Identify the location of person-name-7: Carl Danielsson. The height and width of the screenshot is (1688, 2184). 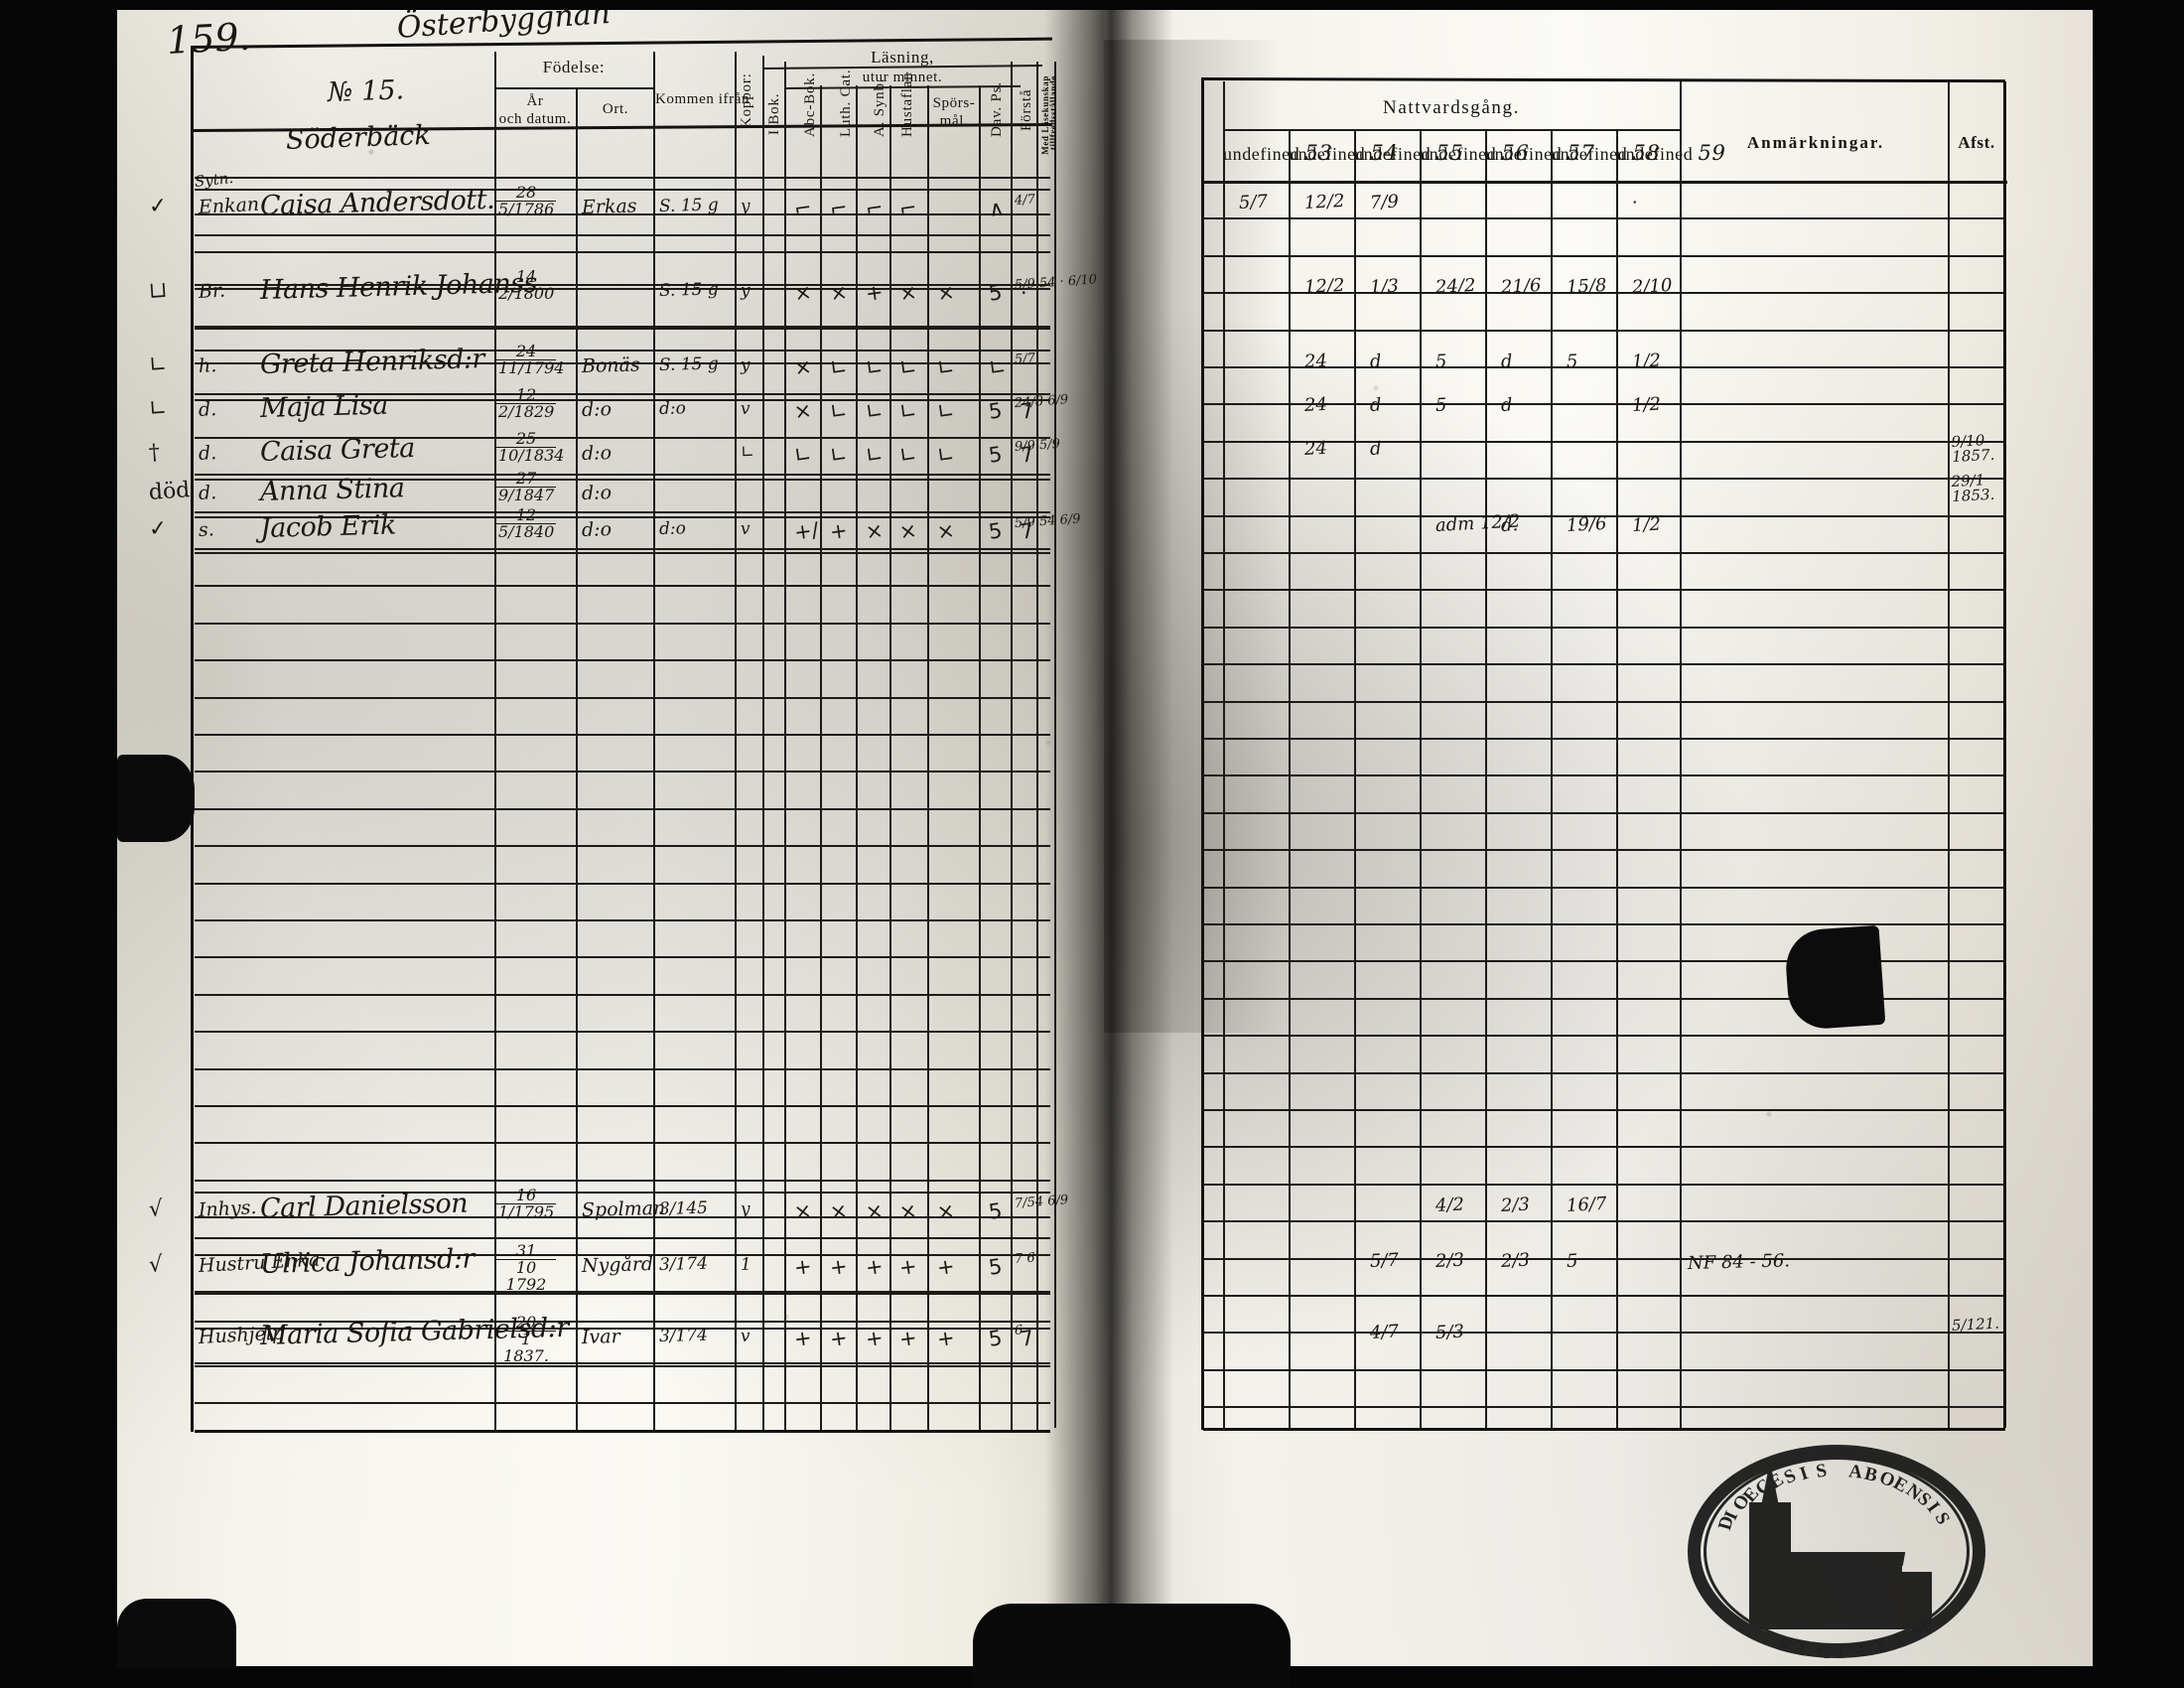
(364, 1206).